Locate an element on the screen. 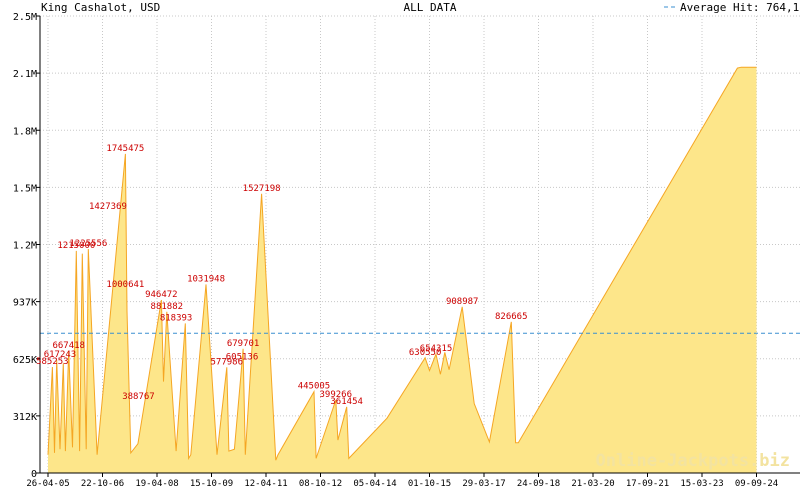 The image size is (800, 490). x-tick-label: 12-04-11 is located at coordinates (265, 484).